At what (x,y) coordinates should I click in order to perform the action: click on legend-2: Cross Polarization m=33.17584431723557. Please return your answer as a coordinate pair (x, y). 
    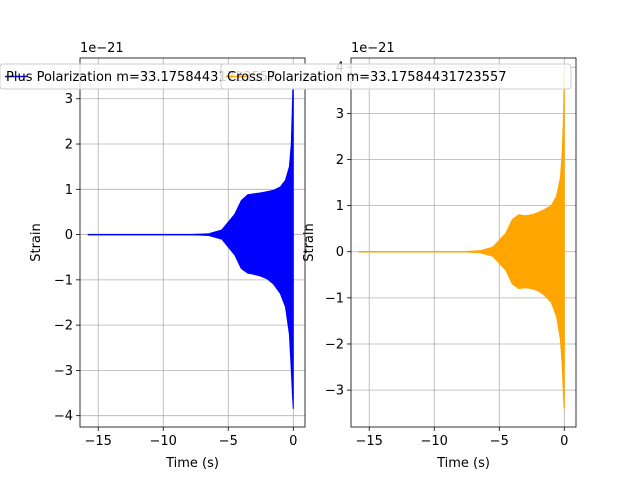
    Looking at the image, I should click on (396, 76).